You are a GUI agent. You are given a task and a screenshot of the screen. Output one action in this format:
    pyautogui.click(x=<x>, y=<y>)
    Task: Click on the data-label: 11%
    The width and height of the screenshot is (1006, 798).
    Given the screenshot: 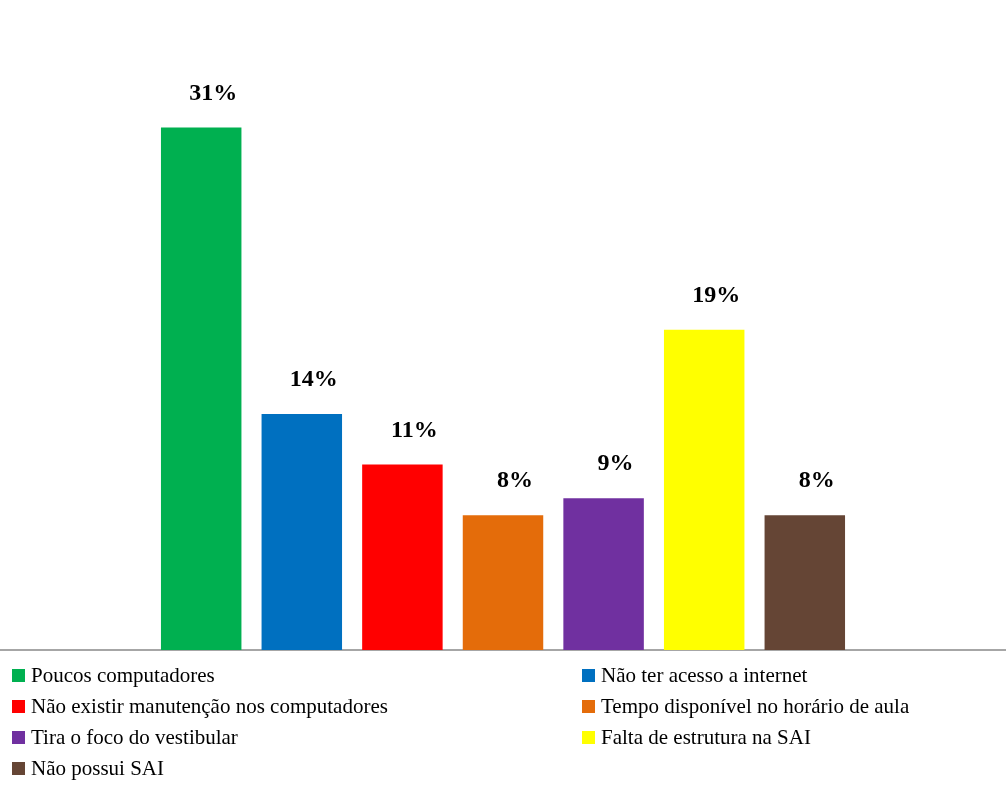 What is the action you would take?
    pyautogui.click(x=414, y=428)
    